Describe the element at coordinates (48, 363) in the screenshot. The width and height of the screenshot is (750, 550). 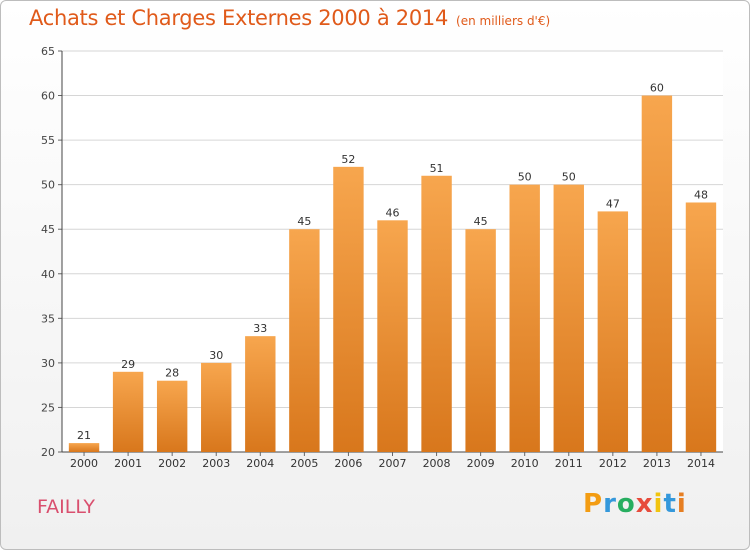
I see `y-tick-label: 30` at that location.